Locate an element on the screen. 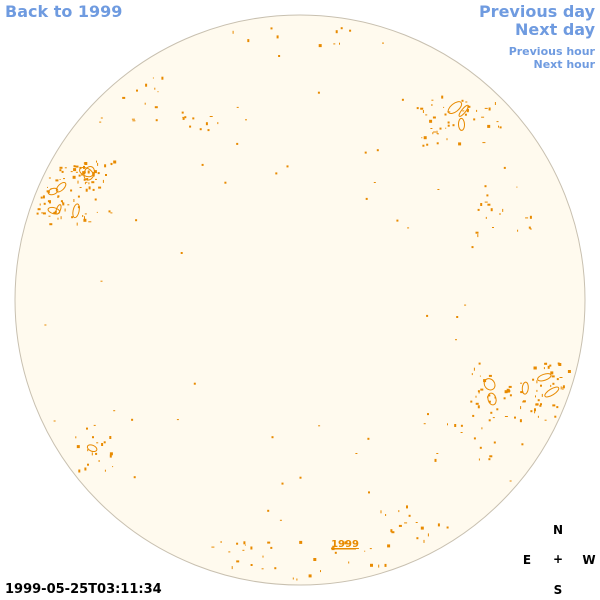 The width and height of the screenshot is (600, 600). back-to-year-link: Back to 1999 is located at coordinates (64, 11).